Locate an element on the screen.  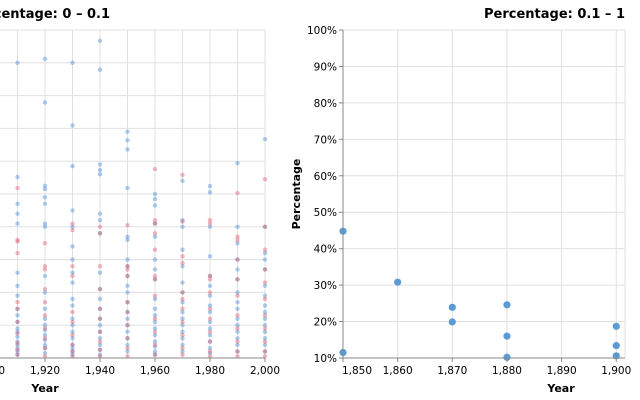
right-x-tick-label: 1,900 is located at coordinates (616, 371).